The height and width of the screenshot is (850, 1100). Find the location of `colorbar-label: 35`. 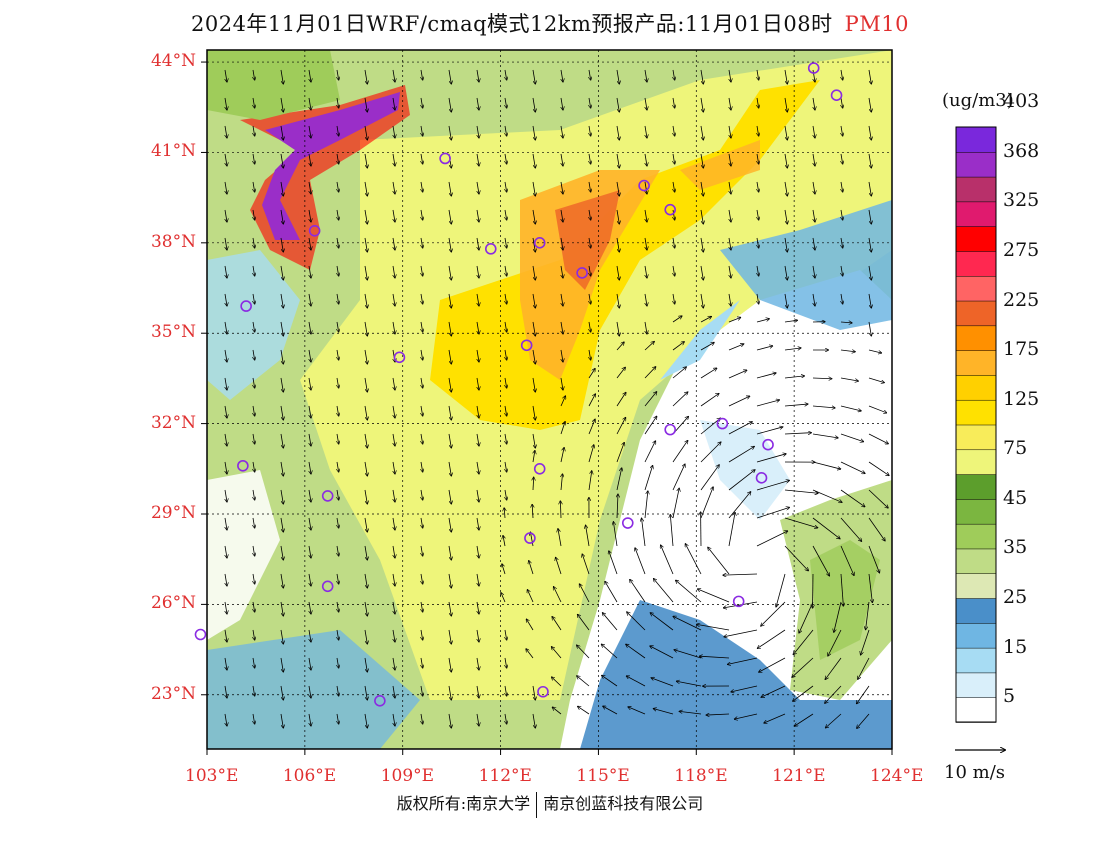

colorbar-label: 35 is located at coordinates (1015, 547).